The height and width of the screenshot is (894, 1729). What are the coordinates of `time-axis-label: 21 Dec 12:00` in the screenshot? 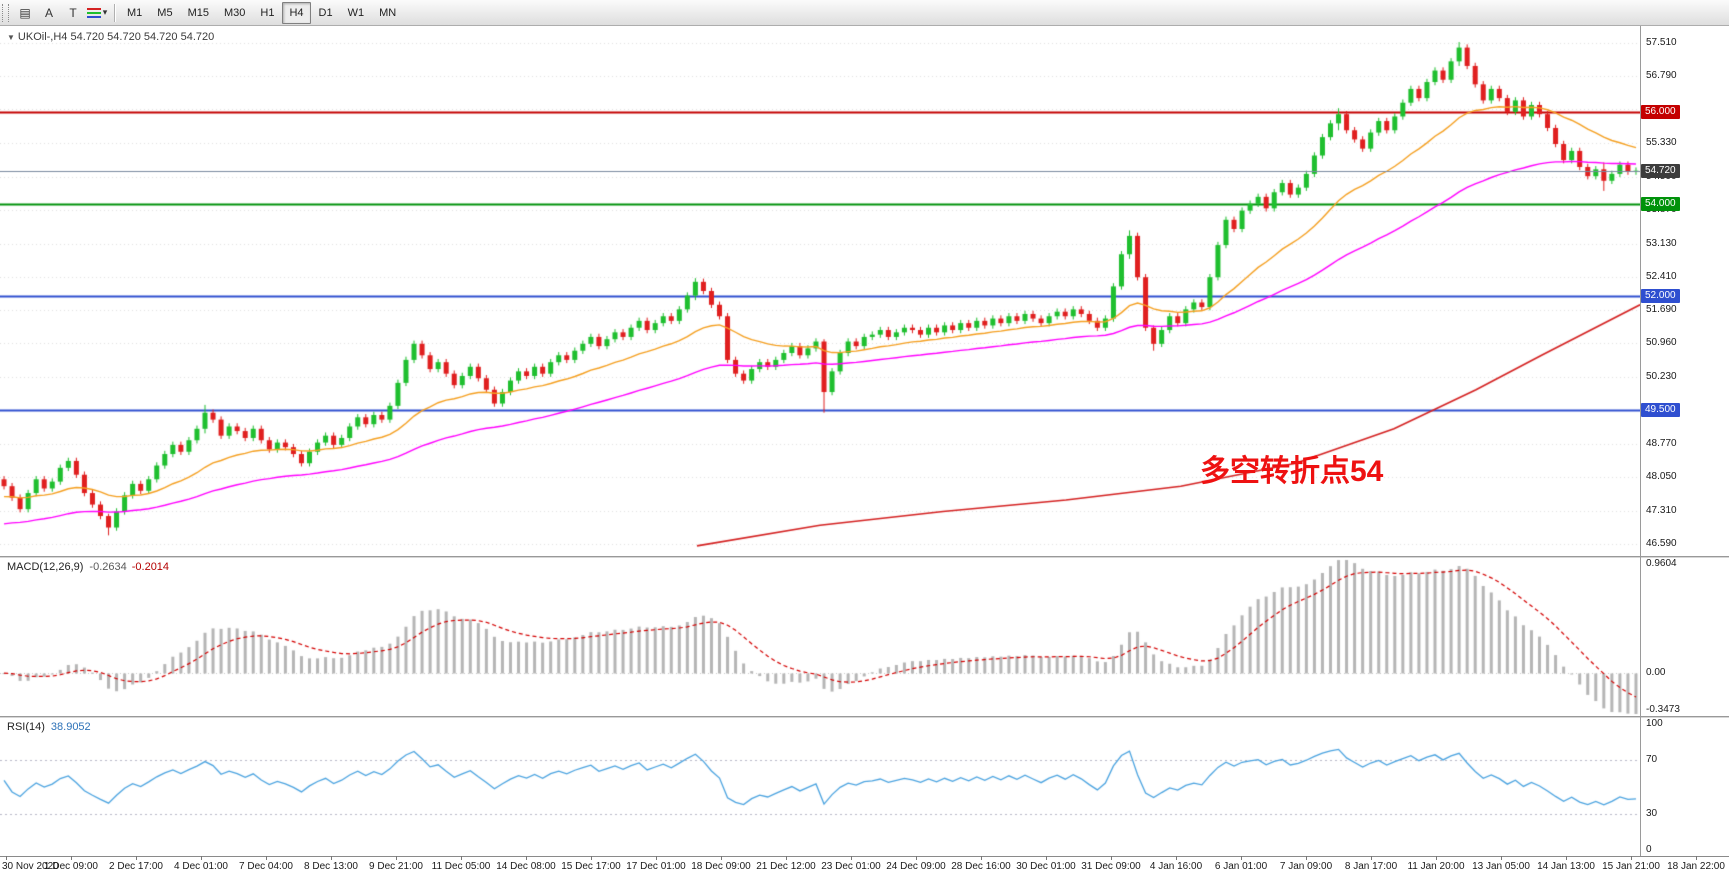 It's located at (786, 866).